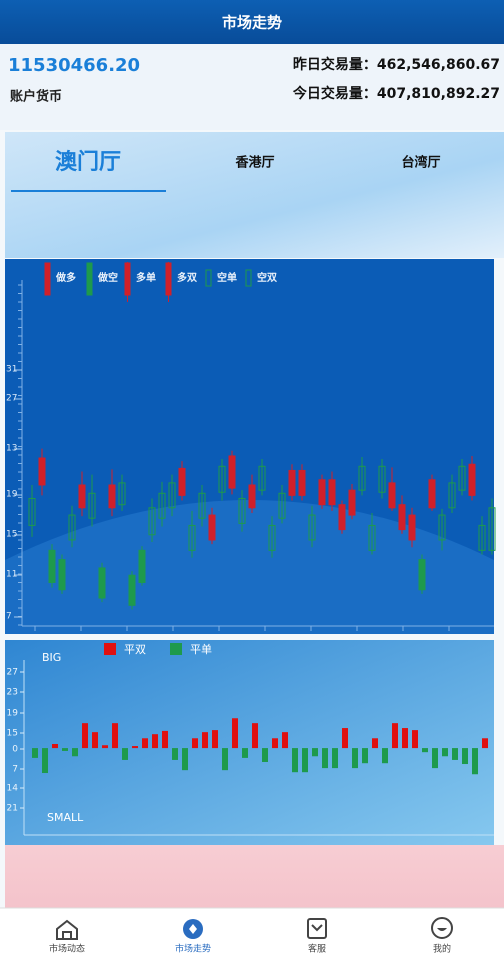 The image size is (504, 962). Describe the element at coordinates (67, 949) in the screenshot. I see `nav-label: 市场动态` at that location.